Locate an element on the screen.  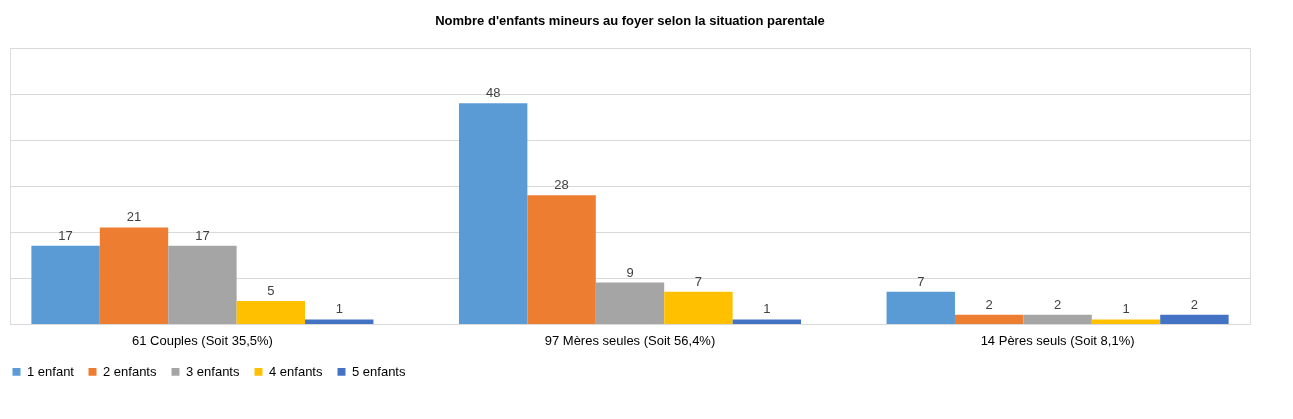
data-label: 9 is located at coordinates (630, 272).